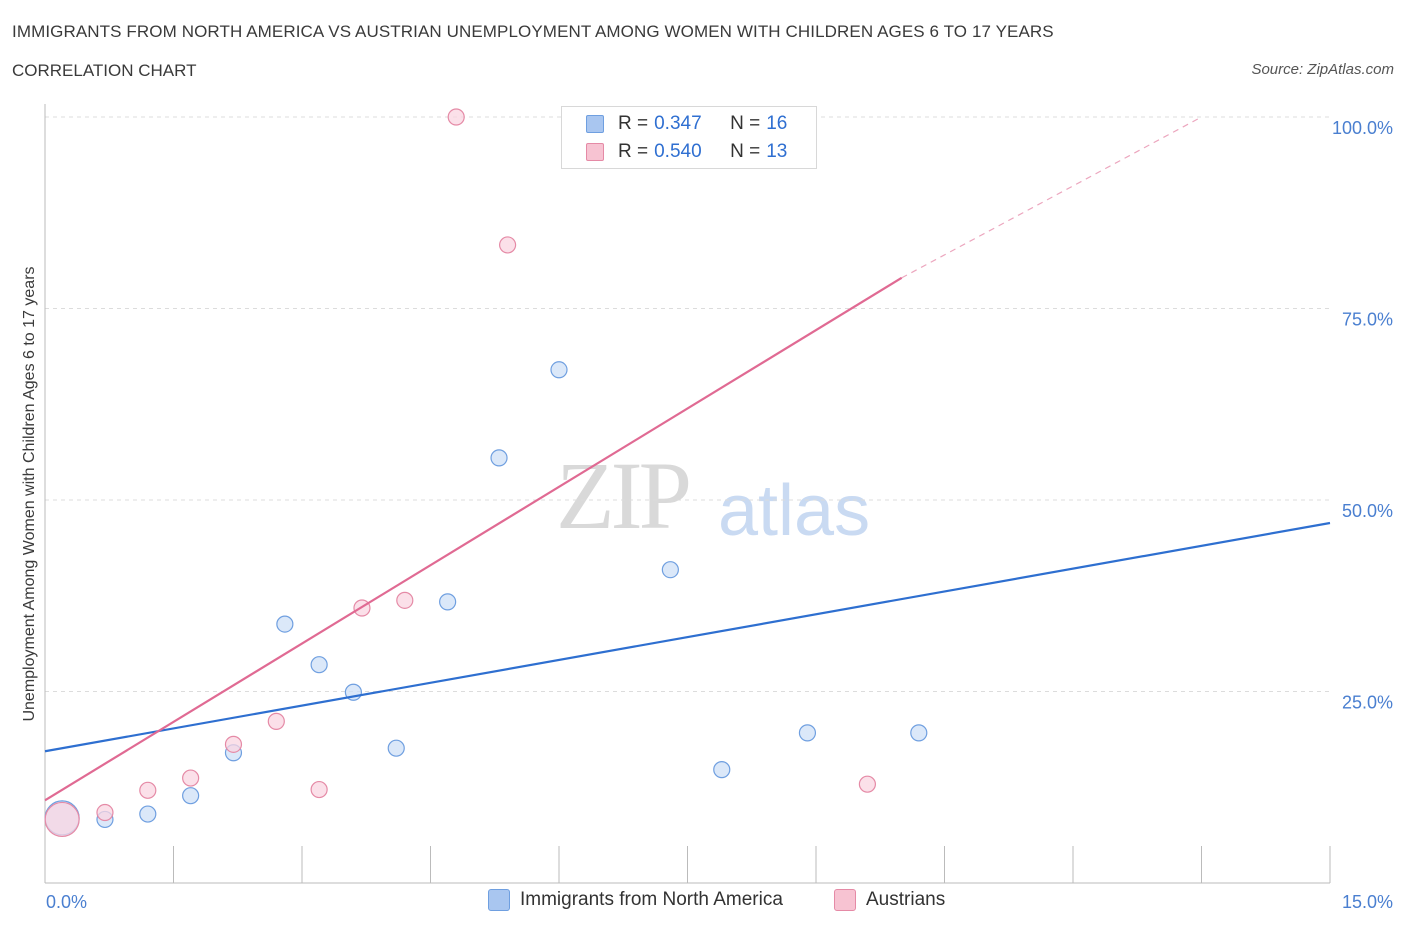 This screenshot has height=930, width=1406. Describe the element at coordinates (1367, 902) in the screenshot. I see `x-tick-label-1: 15.0%` at that location.